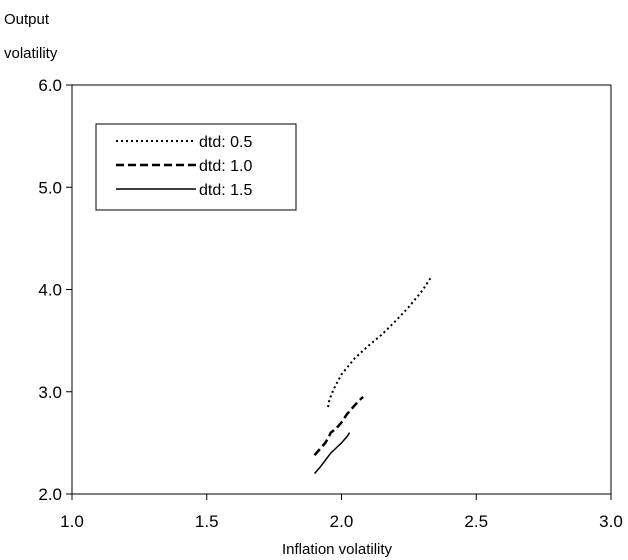  I want to click on x-tick-label: 2.5, so click(476, 521).